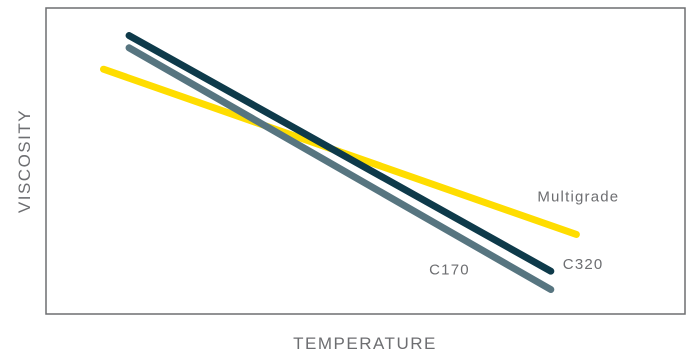  I want to click on series-label-c320: C320, so click(583, 264).